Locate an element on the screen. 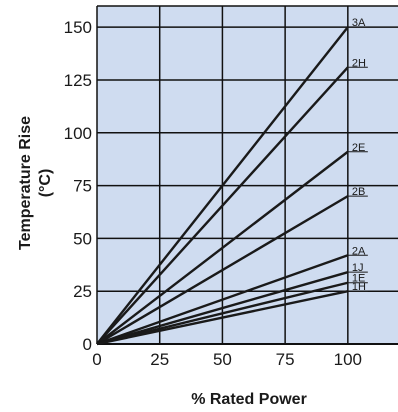 This screenshot has height=412, width=398. x-tick-label: 0 is located at coordinates (96, 359).